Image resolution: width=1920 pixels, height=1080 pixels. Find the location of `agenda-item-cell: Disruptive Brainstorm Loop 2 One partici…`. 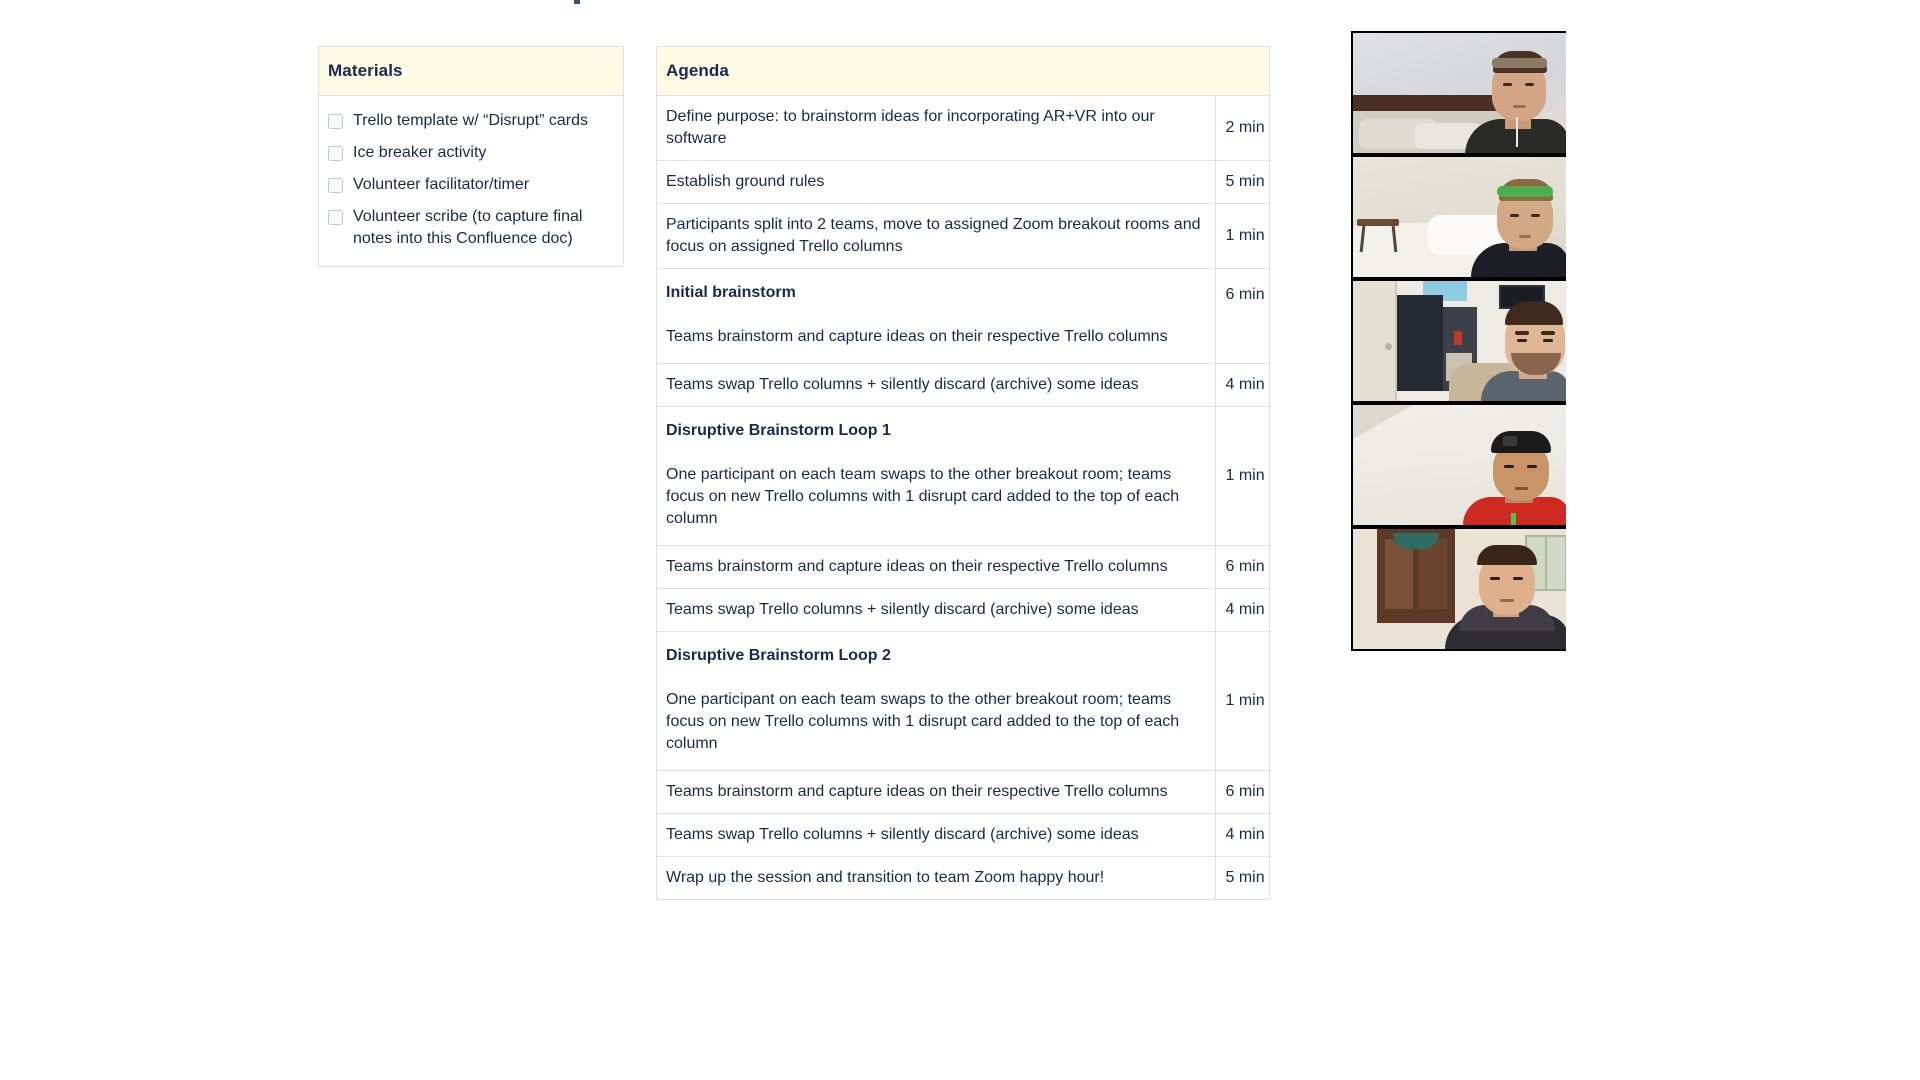

agenda-item-cell: Disruptive Brainstorm Loop 2 One partici… is located at coordinates (936, 701).